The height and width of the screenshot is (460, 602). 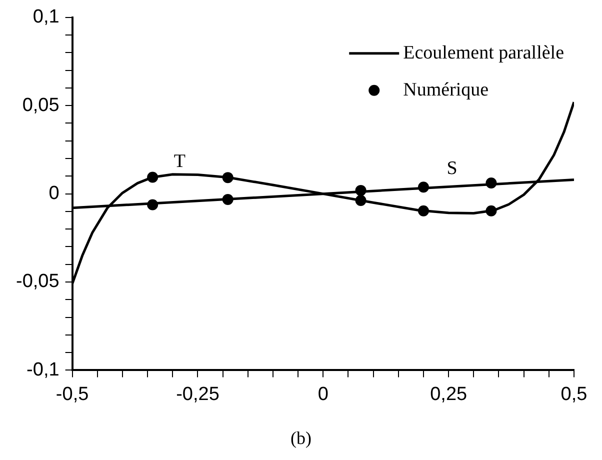 What do you see at coordinates (446, 89) in the screenshot?
I see `legend-label: Numérique` at bounding box center [446, 89].